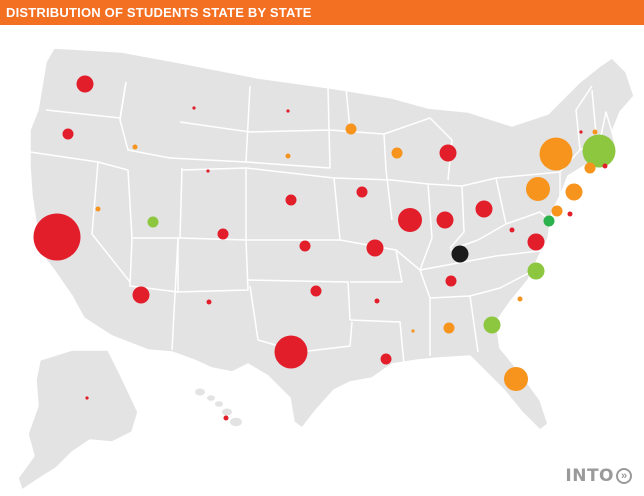 Image resolution: width=644 pixels, height=496 pixels. I want to click on marker-ok, so click(316, 291).